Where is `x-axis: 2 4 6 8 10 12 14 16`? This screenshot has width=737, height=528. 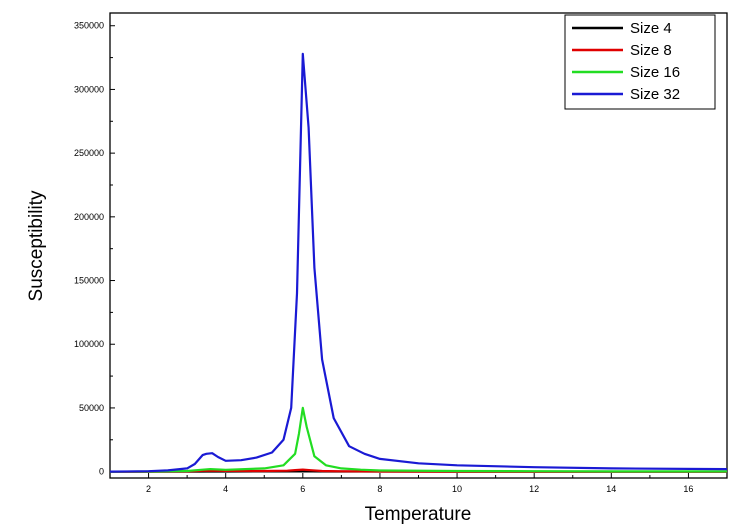 x-axis: 2 4 6 8 10 12 14 16 is located at coordinates (418, 483).